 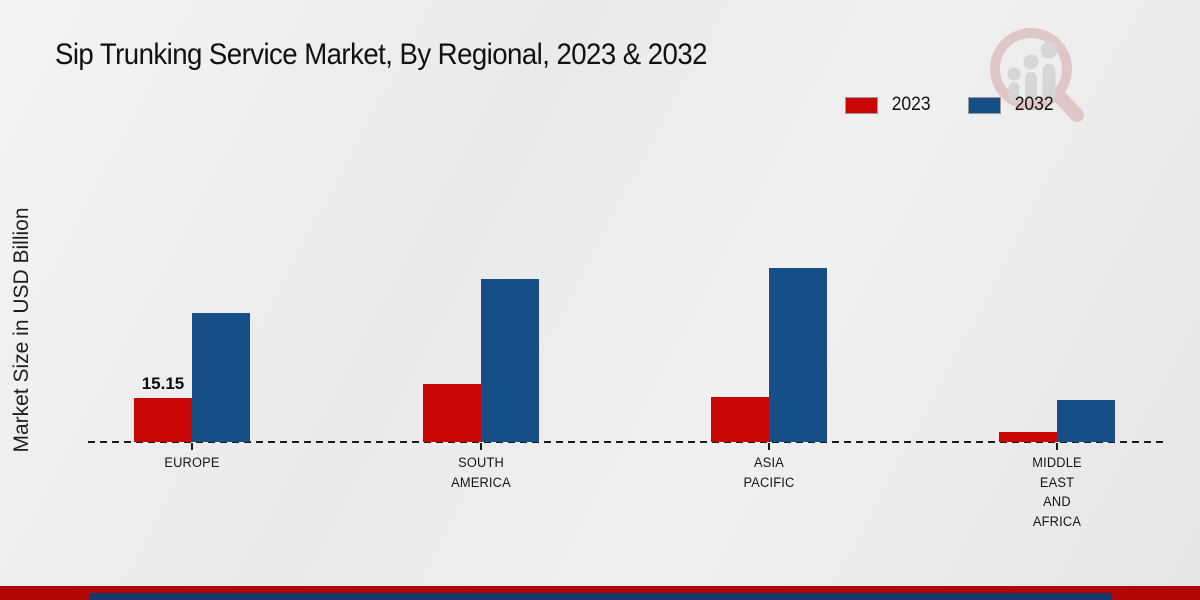 What do you see at coordinates (769, 446) in the screenshot?
I see `axis-tick-asia-pacific` at bounding box center [769, 446].